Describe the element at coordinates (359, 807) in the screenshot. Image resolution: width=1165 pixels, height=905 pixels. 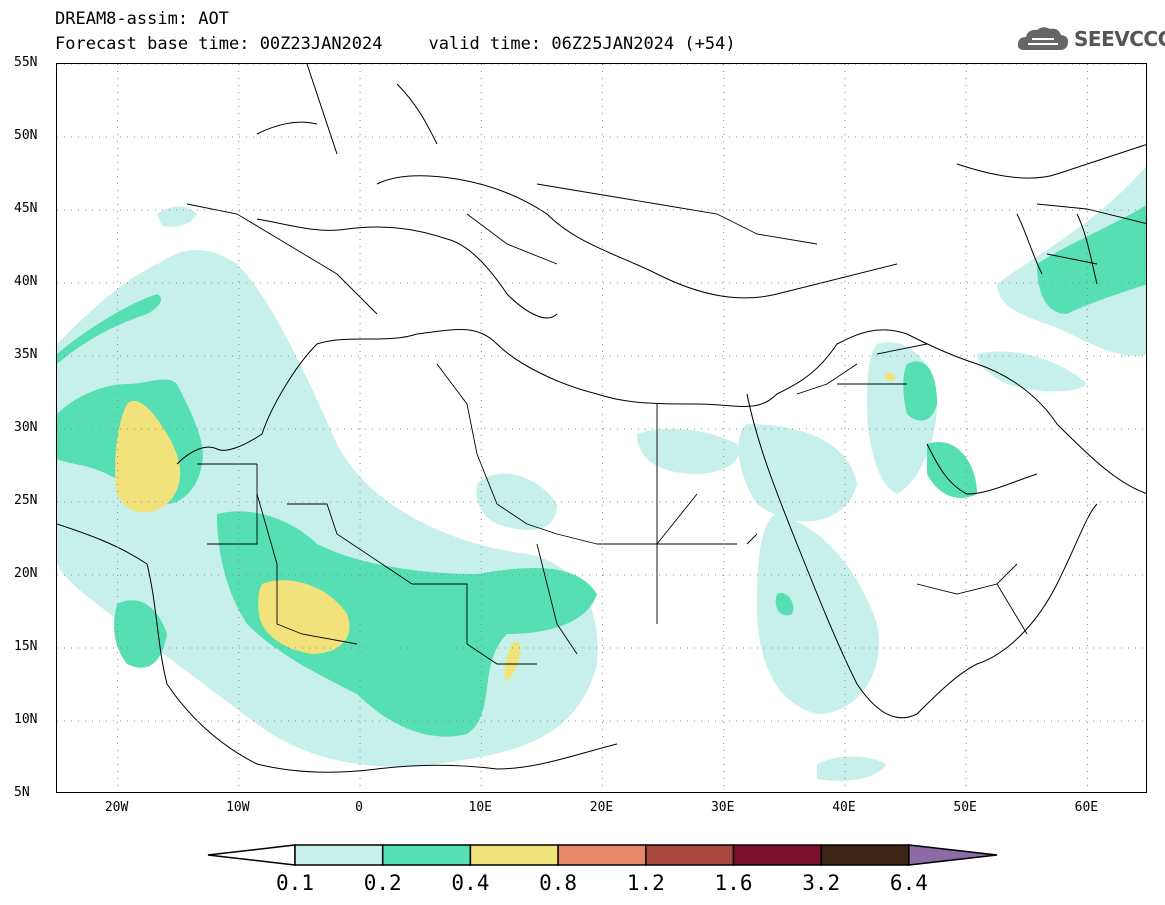
I see `longitude-label: 0` at that location.